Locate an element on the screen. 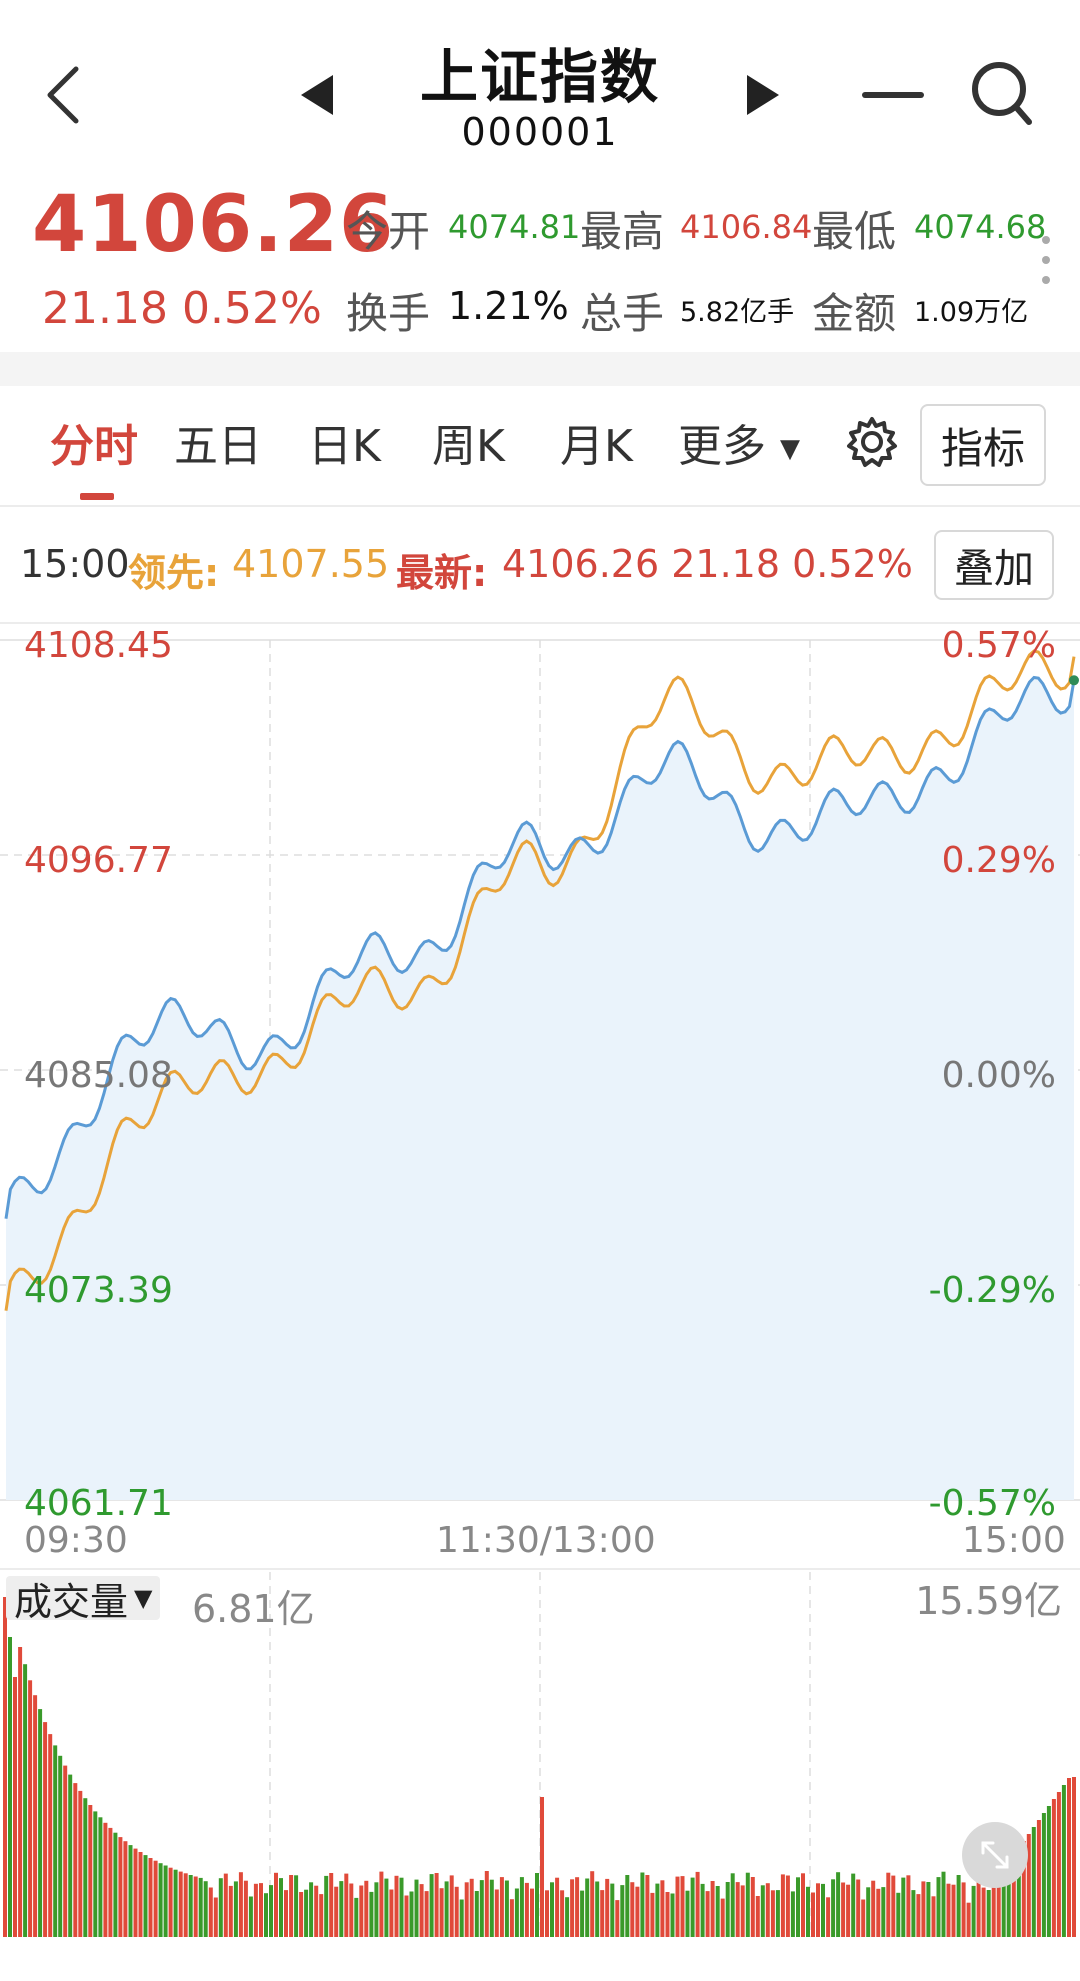  indicator-button: 指标 is located at coordinates (983, 445).